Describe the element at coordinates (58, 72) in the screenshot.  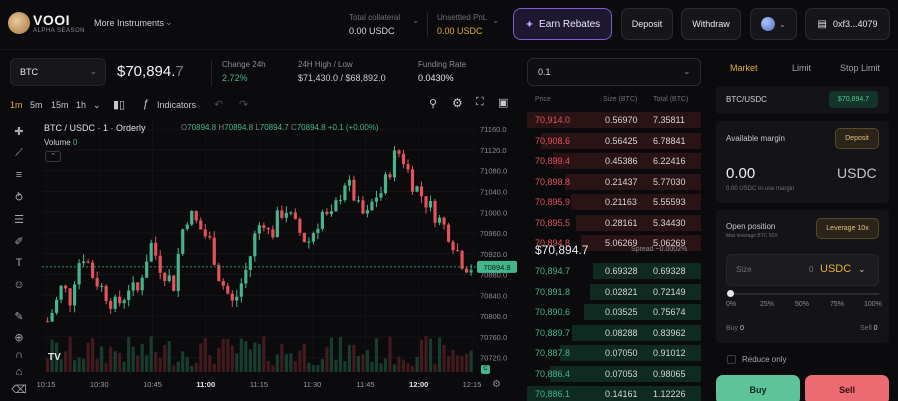
I see `symbol-select` at that location.